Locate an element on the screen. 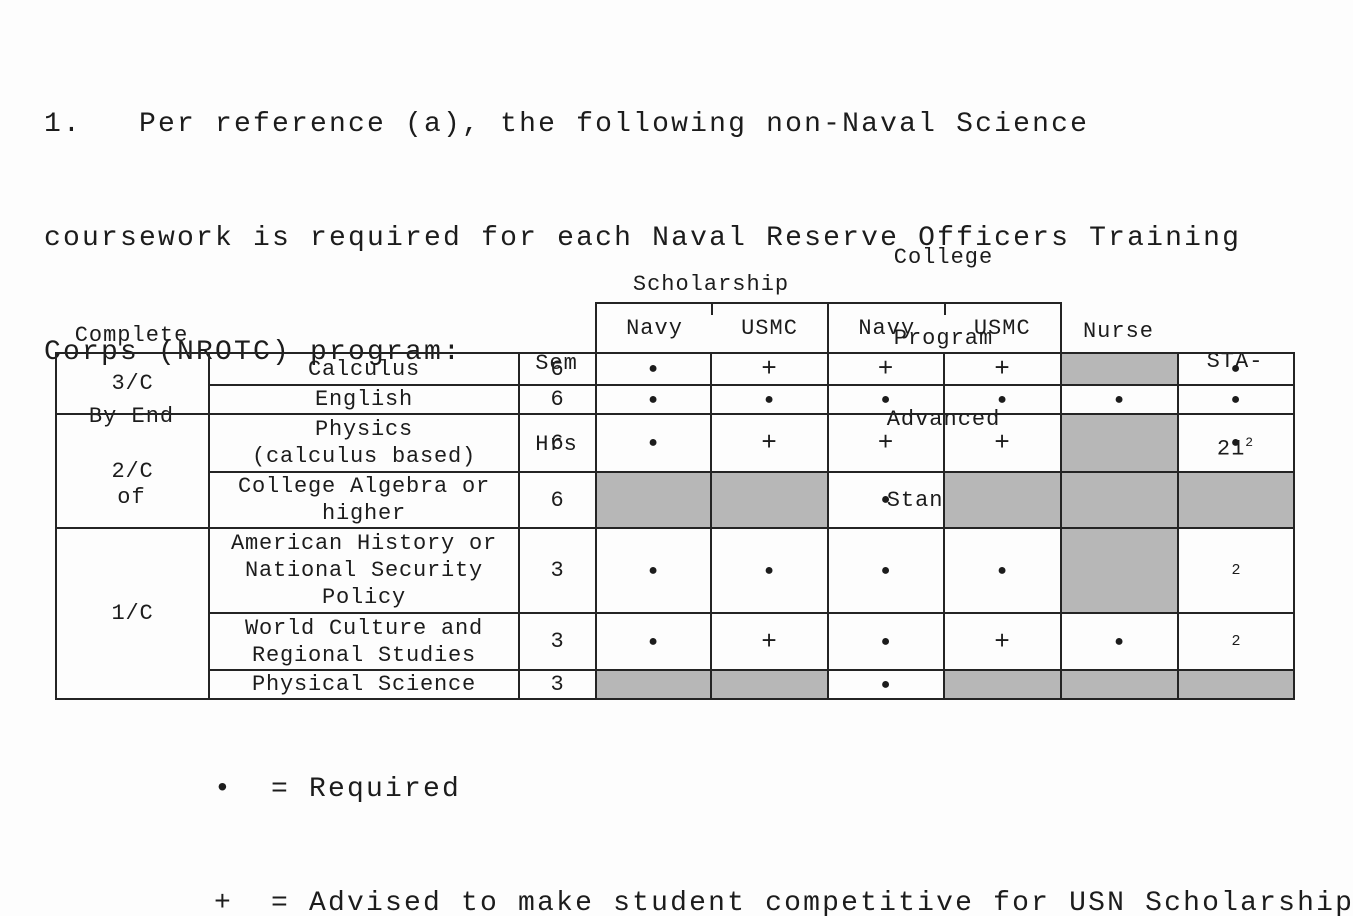 This screenshot has width=1353, height=916. course-cell: Calculus is located at coordinates (364, 369).